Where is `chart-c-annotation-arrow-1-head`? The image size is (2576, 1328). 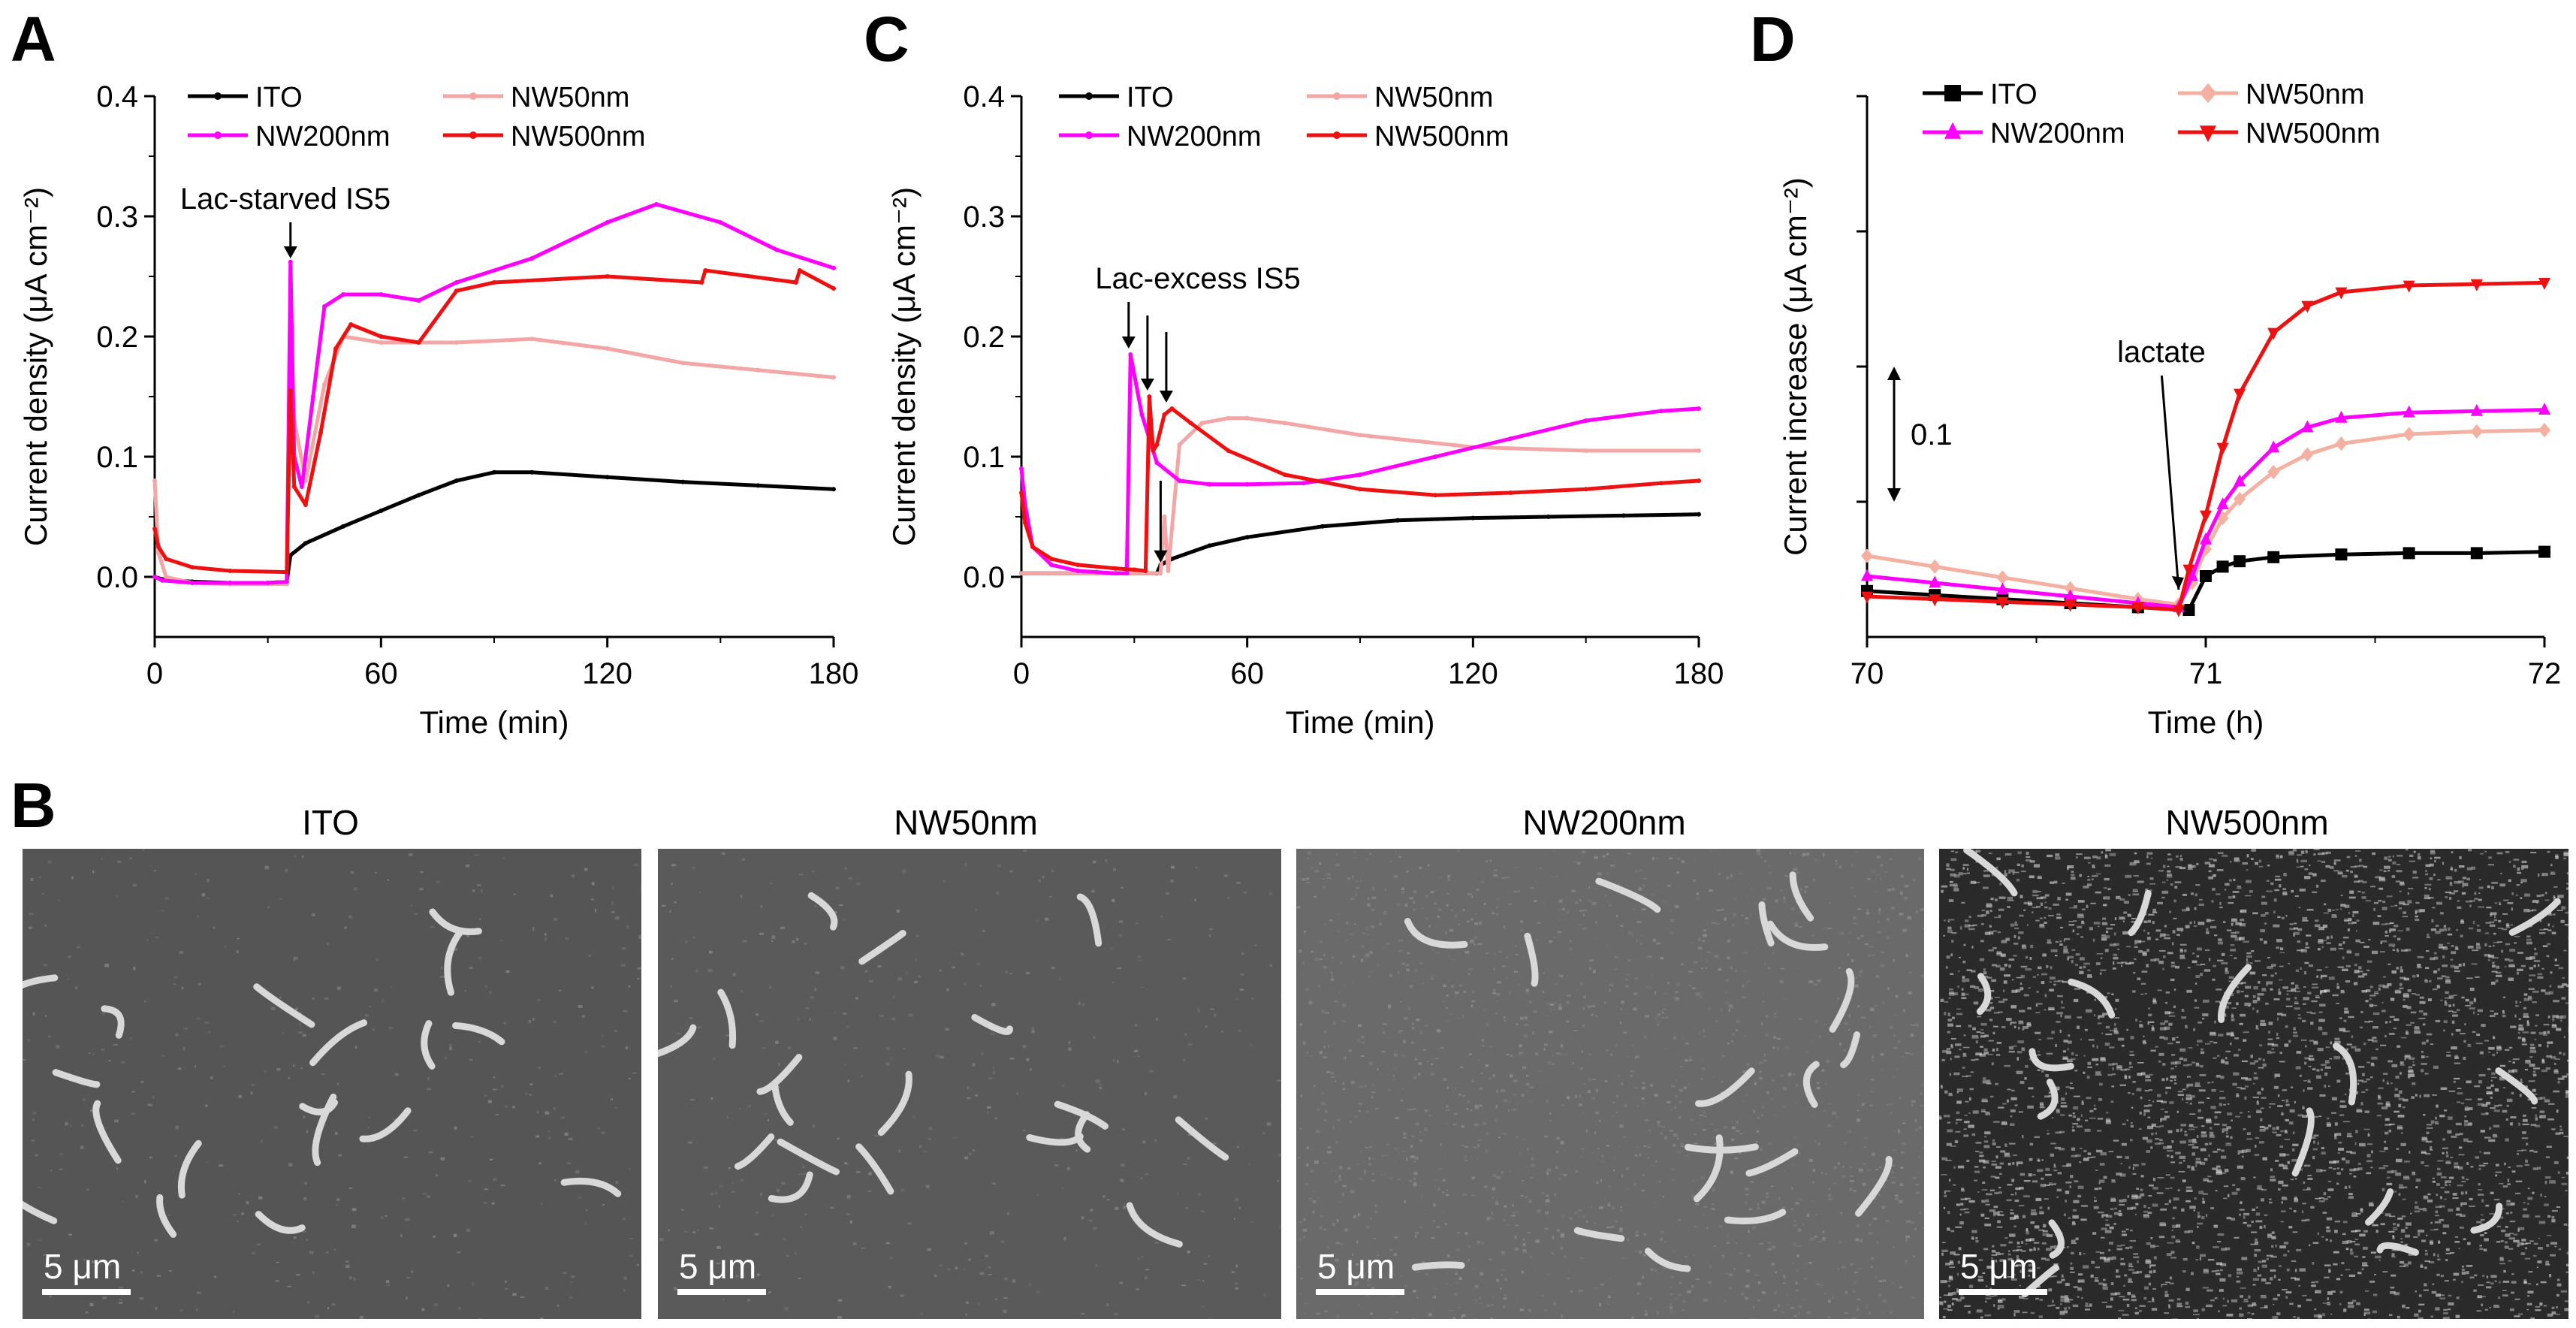 chart-c-annotation-arrow-1-head is located at coordinates (1128, 343).